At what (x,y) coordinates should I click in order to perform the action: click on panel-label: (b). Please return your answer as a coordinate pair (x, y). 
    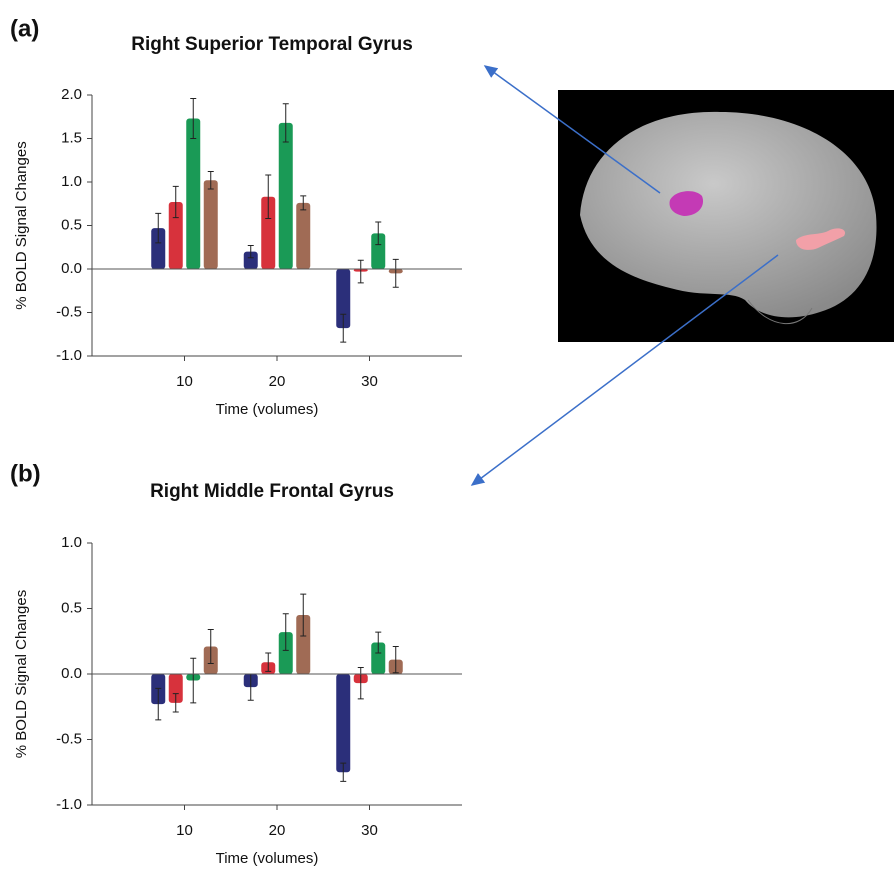
    Looking at the image, I should click on (25, 473).